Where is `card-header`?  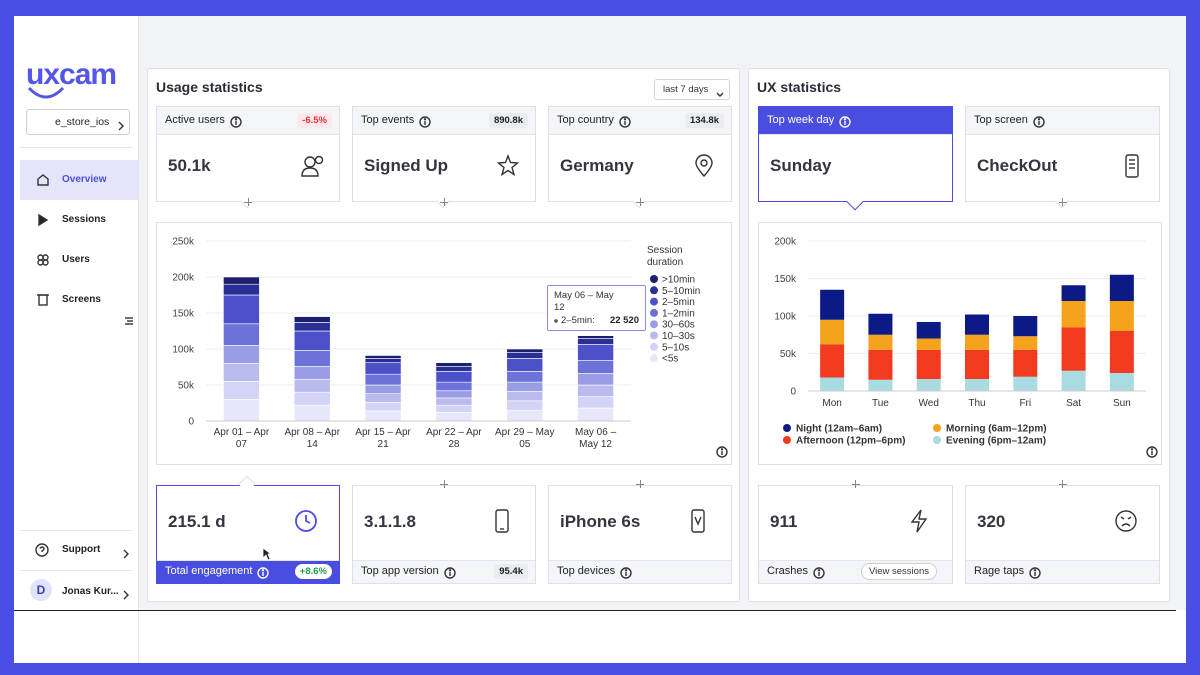
card-header is located at coordinates (248, 121).